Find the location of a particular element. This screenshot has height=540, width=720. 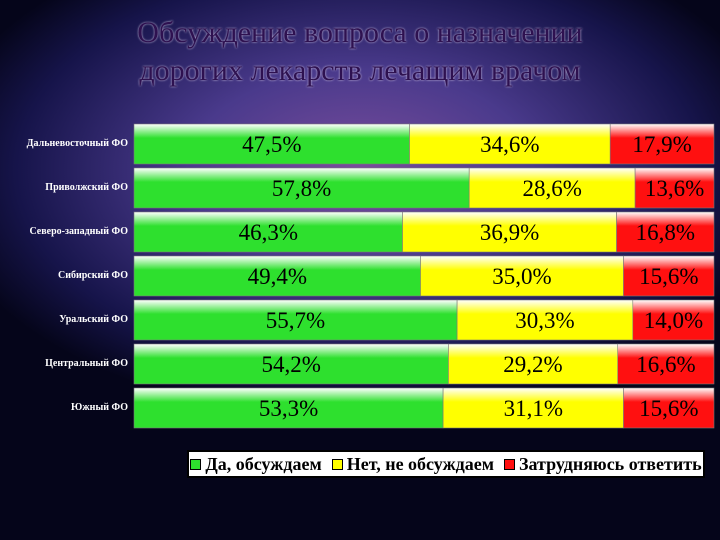

data-label-yes: 53,3% is located at coordinates (288, 408).